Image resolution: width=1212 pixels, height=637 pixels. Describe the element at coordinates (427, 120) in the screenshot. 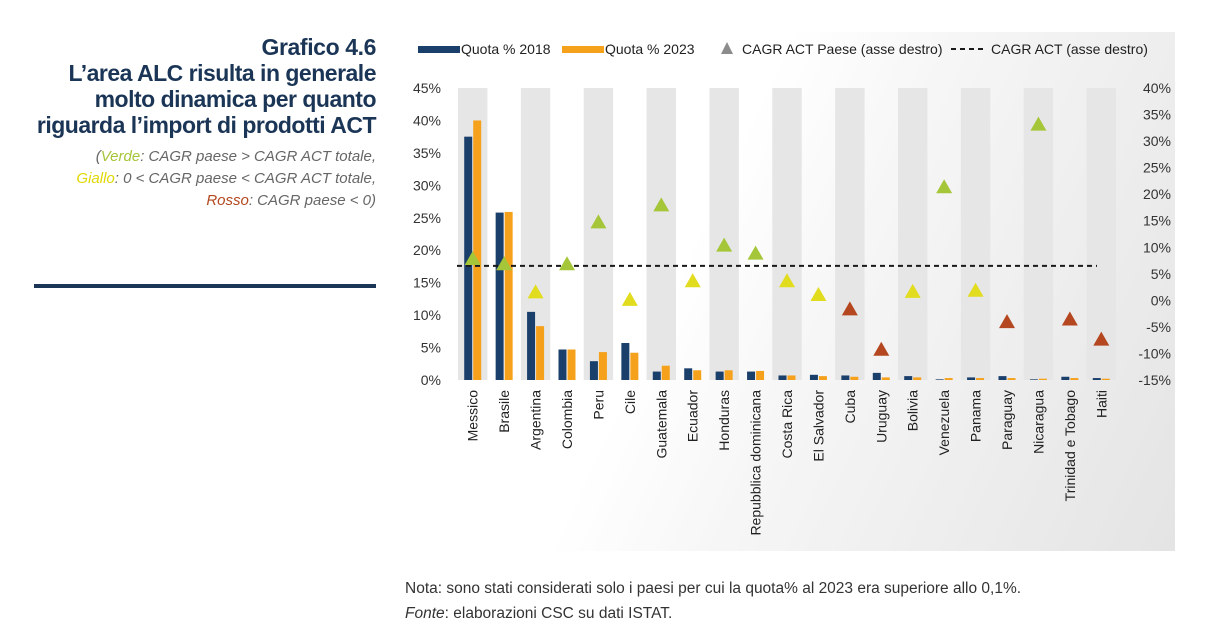

I see `left-axis-tick-label: 40%` at that location.